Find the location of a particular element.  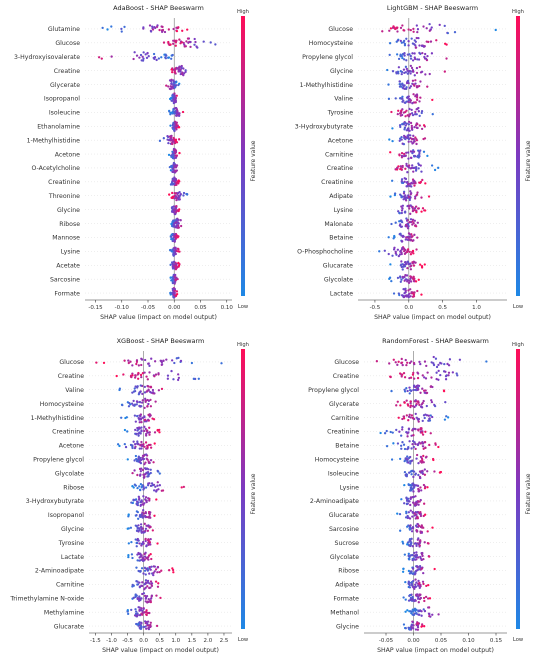

feature-label: Propylene glycol is located at coordinates (58, 459).